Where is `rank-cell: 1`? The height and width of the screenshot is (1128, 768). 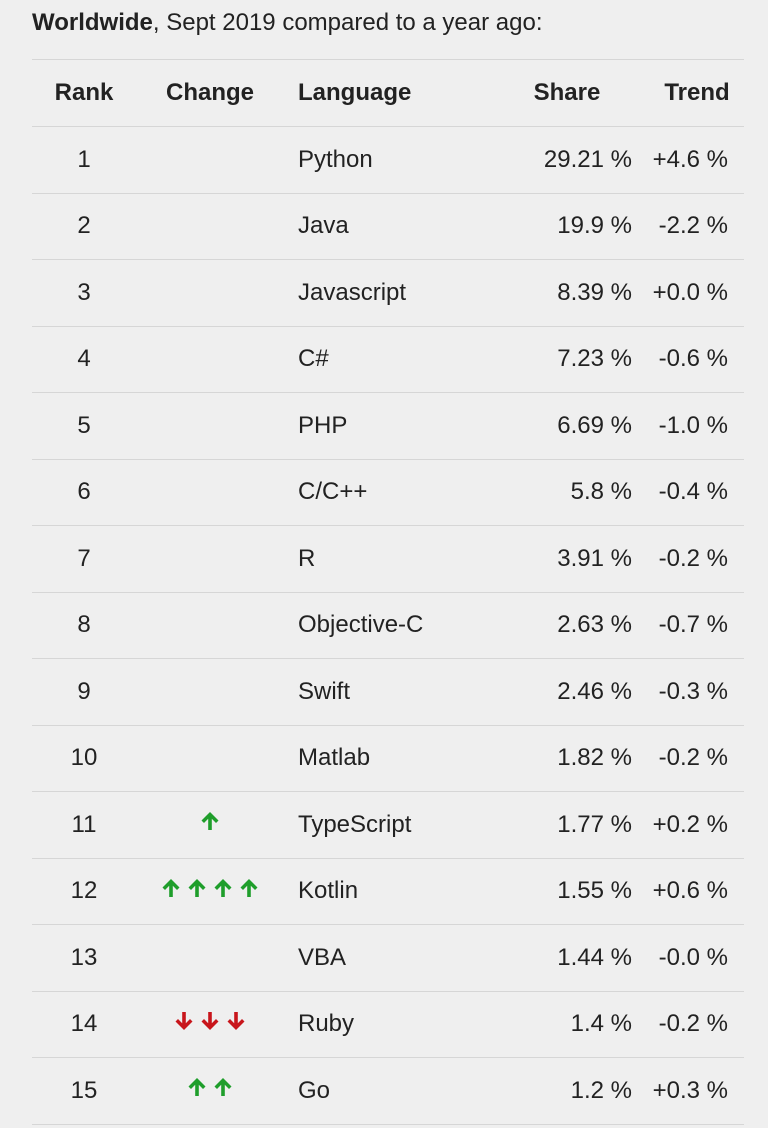
rank-cell: 1 is located at coordinates (84, 160).